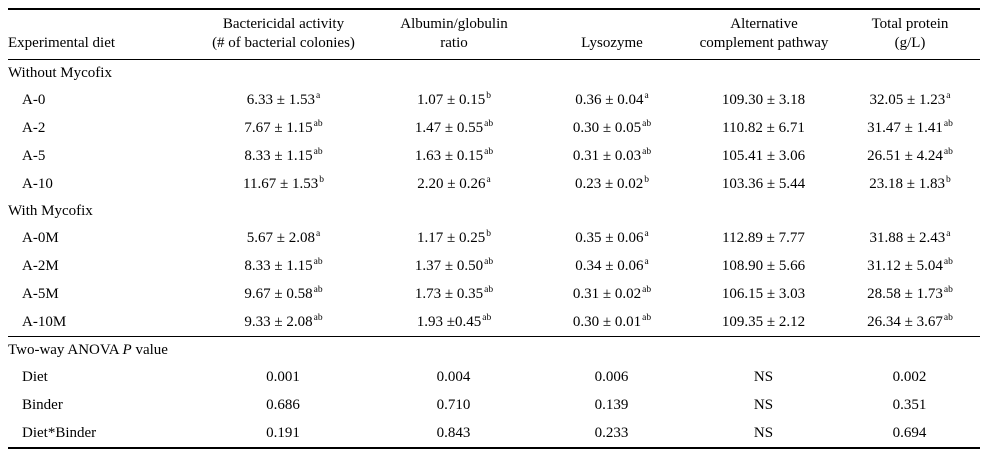  What do you see at coordinates (454, 237) in the screenshot?
I see `table-cell: 1.17 ± 0.25b` at bounding box center [454, 237].